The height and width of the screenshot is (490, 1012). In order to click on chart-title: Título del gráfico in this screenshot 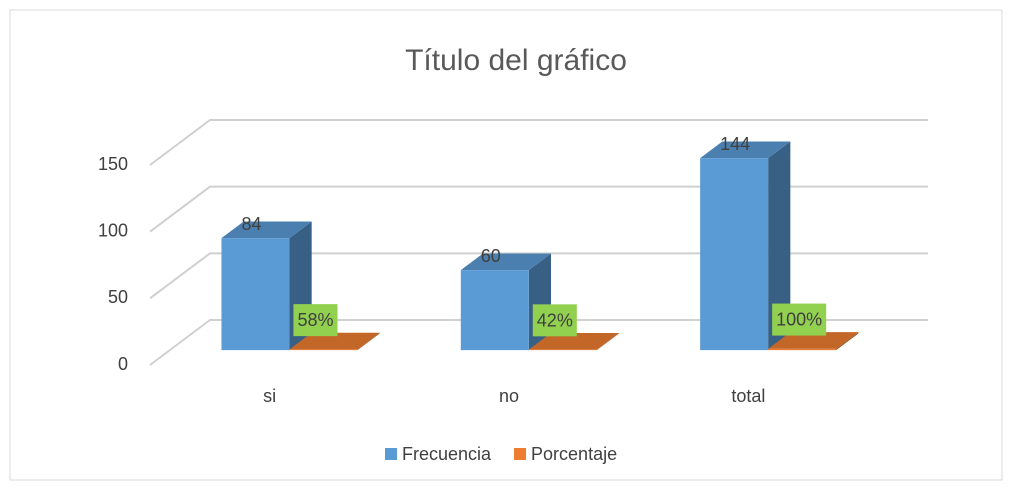, I will do `click(516, 60)`.